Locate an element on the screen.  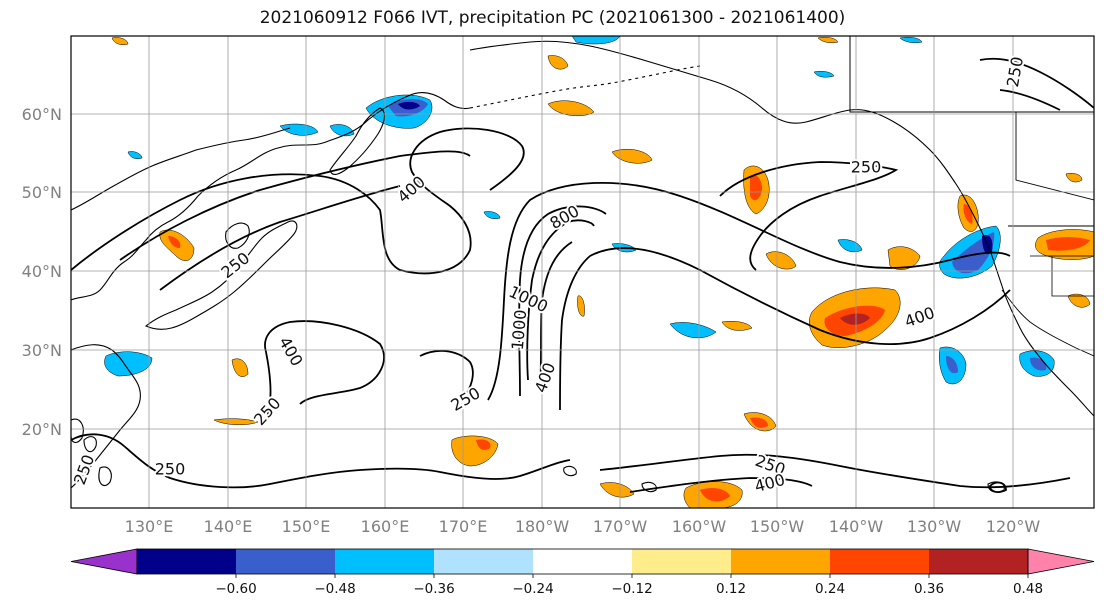
lon-label: 150°E is located at coordinates (306, 526).